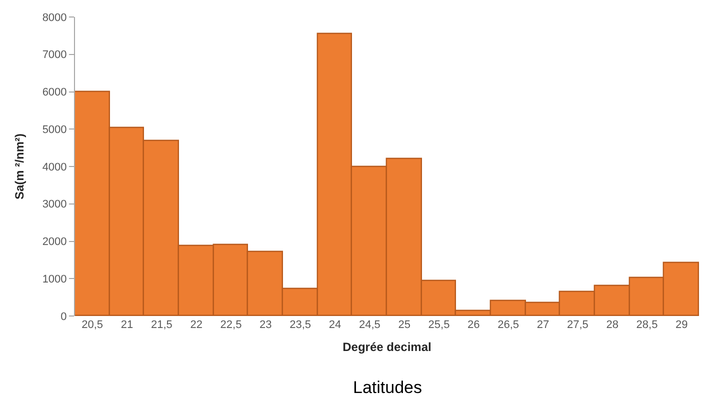  Describe the element at coordinates (543, 325) in the screenshot. I see `x-tick-label: 27` at that location.